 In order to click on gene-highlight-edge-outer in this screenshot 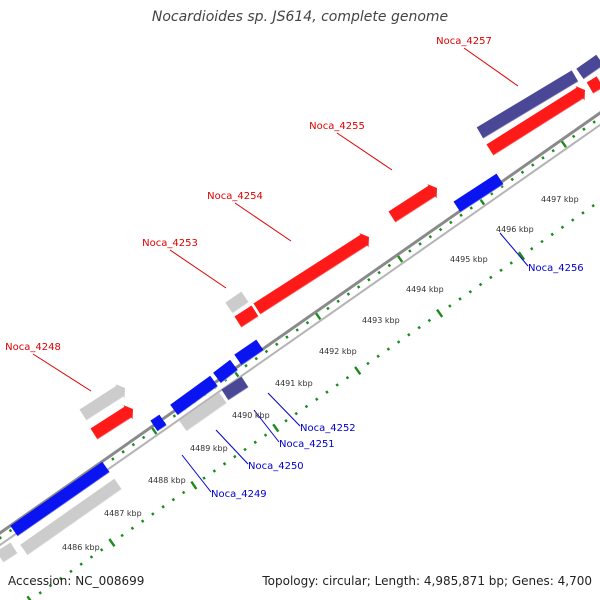, I will do `click(588, 67)`.